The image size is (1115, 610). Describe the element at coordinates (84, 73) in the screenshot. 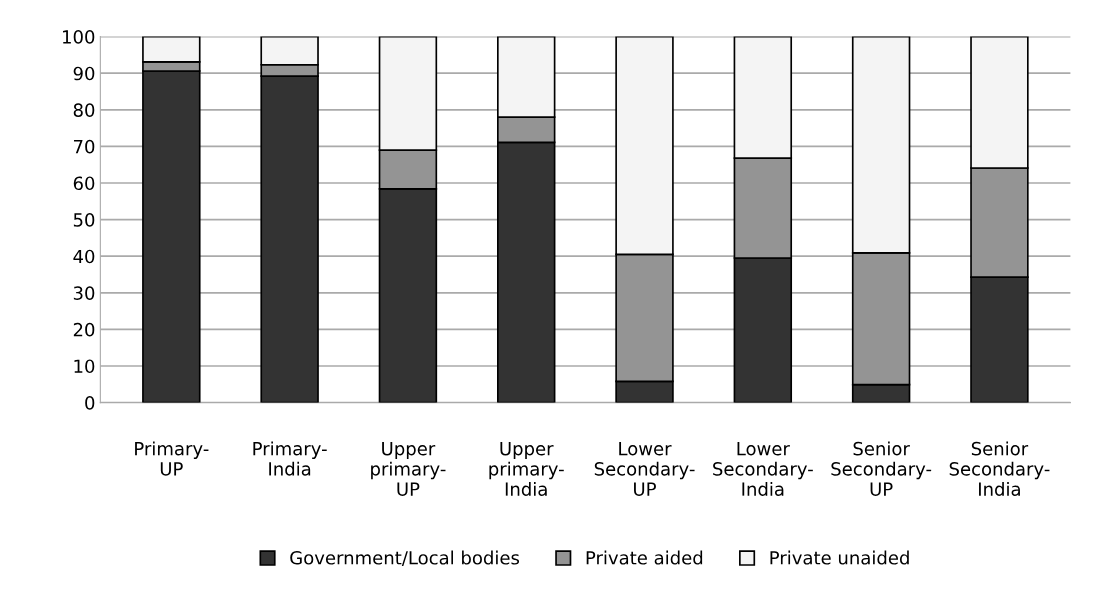

I see `y-tick-label: 90` at that location.